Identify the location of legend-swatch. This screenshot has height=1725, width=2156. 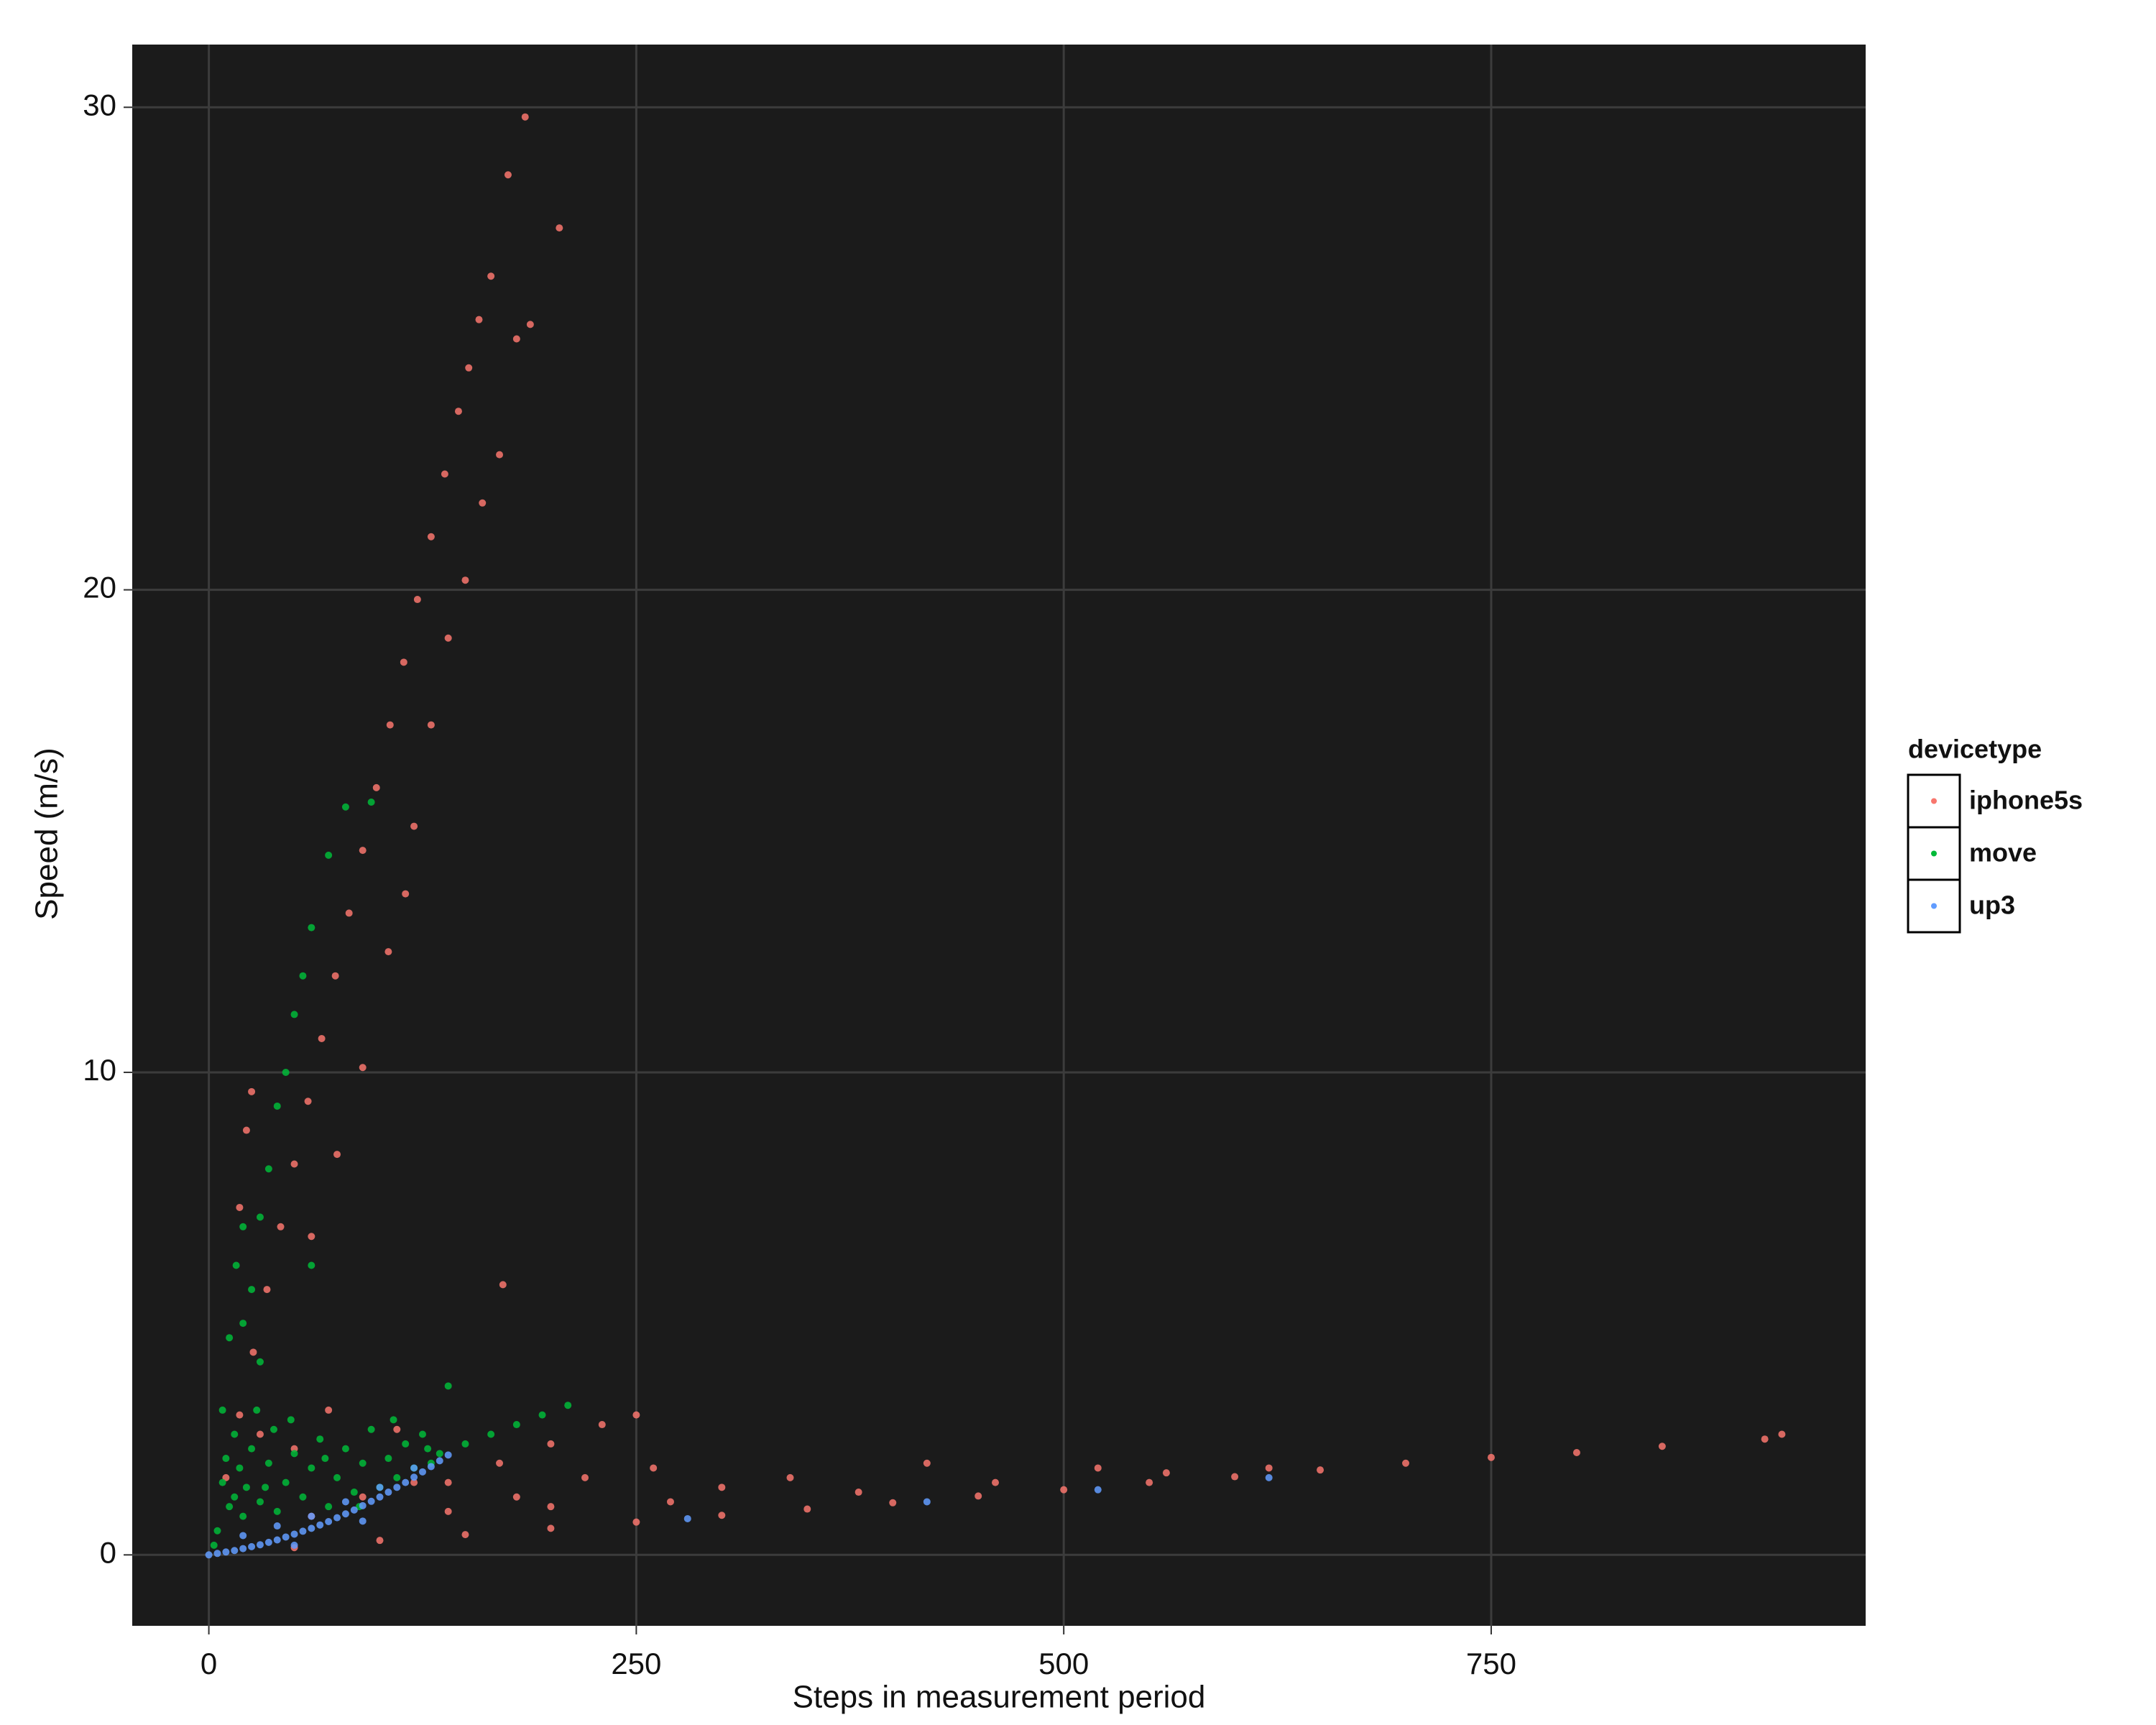
(1934, 906).